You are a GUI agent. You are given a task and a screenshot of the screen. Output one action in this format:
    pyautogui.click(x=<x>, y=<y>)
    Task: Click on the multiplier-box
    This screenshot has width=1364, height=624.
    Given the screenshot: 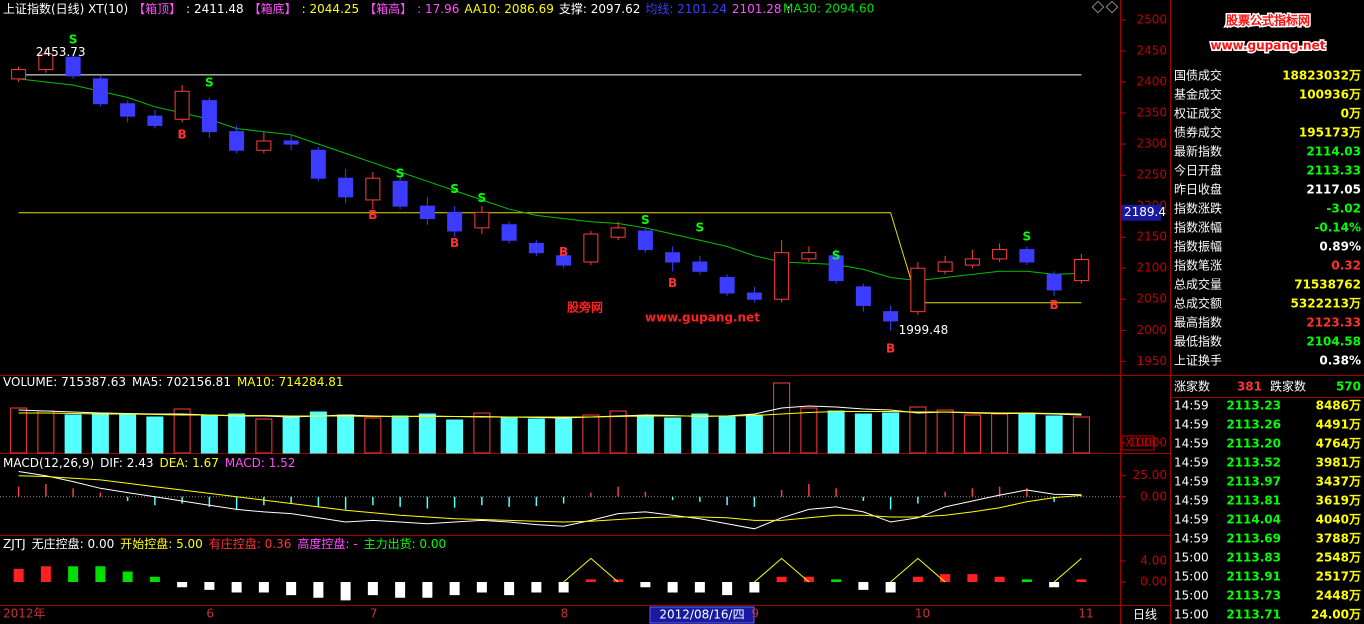 What is the action you would take?
    pyautogui.click(x=1138, y=443)
    